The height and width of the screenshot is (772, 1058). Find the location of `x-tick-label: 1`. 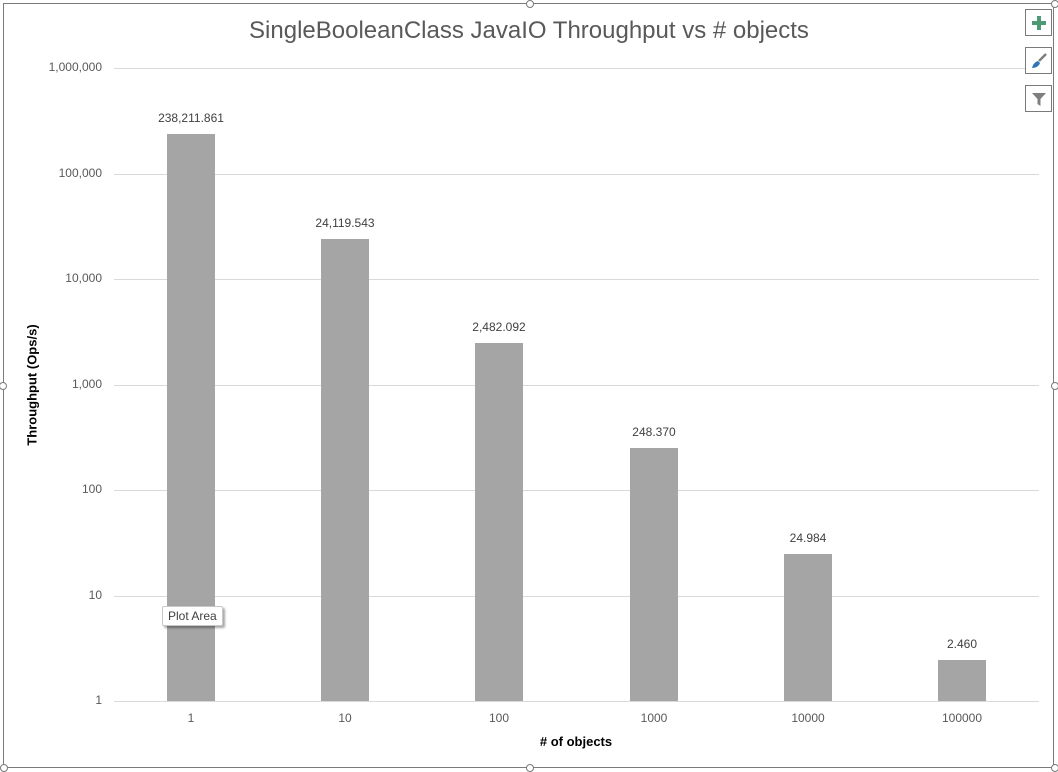

x-tick-label: 1 is located at coordinates (191, 718).